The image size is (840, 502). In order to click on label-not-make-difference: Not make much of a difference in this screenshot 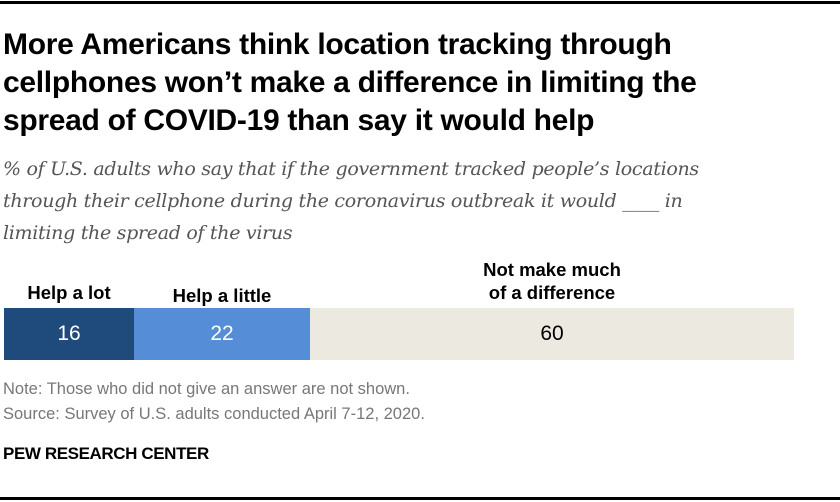, I will do `click(552, 281)`.